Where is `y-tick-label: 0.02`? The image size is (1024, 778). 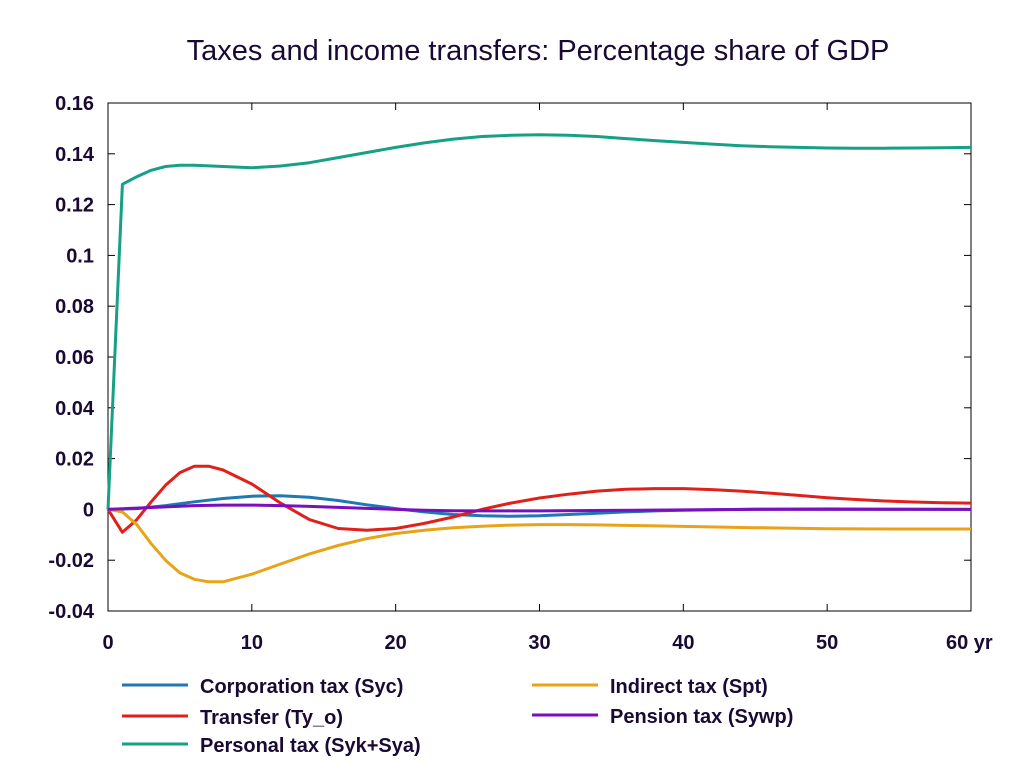
y-tick-label: 0.02 is located at coordinates (74, 460).